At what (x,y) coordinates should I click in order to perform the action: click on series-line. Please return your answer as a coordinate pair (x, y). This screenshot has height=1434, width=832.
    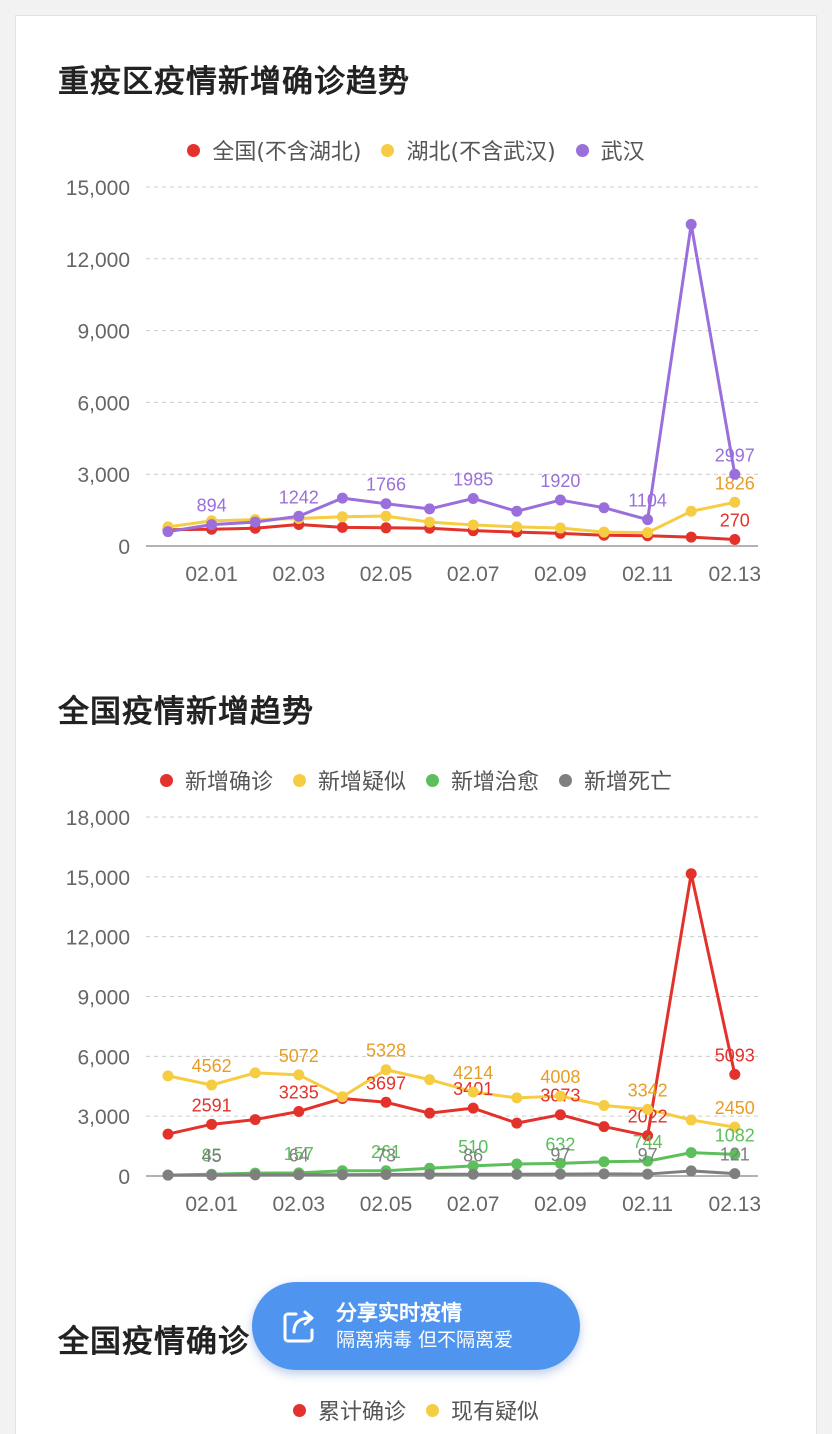
    Looking at the image, I should click on (451, 532).